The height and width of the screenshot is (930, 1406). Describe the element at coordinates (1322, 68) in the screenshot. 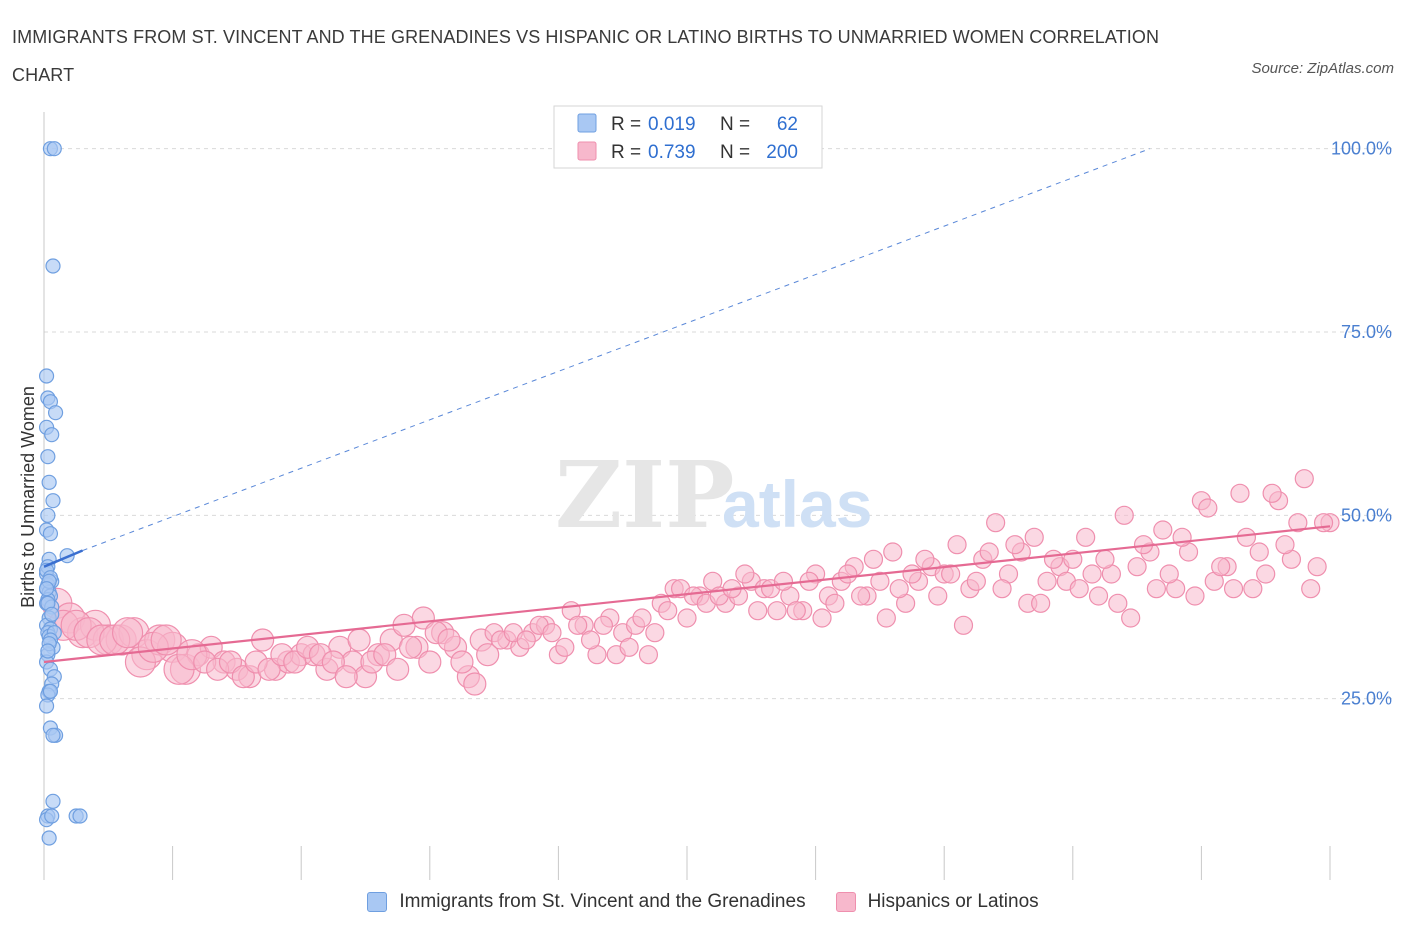

I see `source-label: Source: ZipAtlas.com` at that location.